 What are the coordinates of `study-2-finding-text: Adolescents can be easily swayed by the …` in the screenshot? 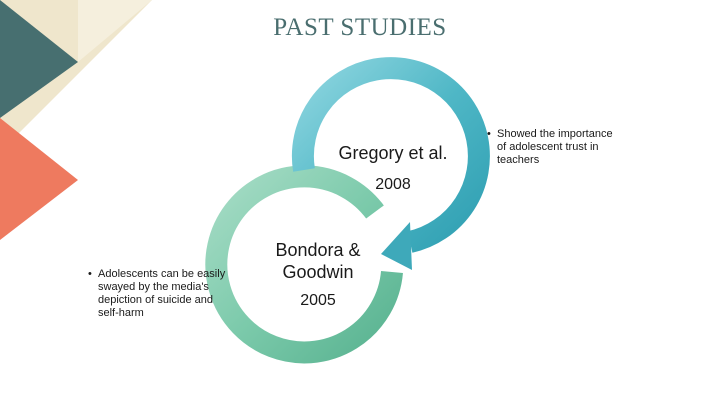 It's located at (162, 293).